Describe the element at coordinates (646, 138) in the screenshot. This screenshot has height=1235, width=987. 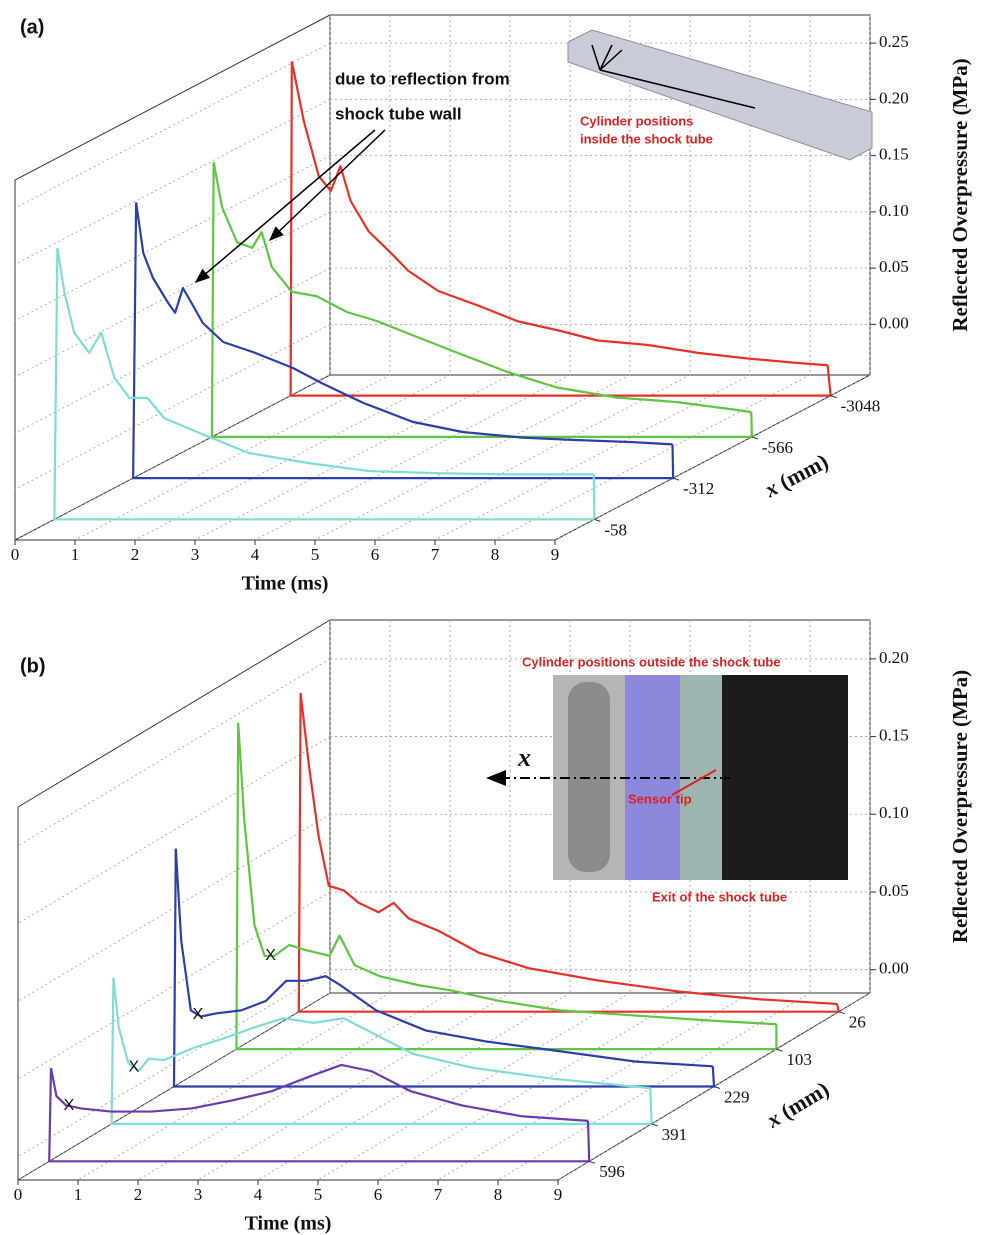
I see `inset-text: inside the shock tube` at that location.